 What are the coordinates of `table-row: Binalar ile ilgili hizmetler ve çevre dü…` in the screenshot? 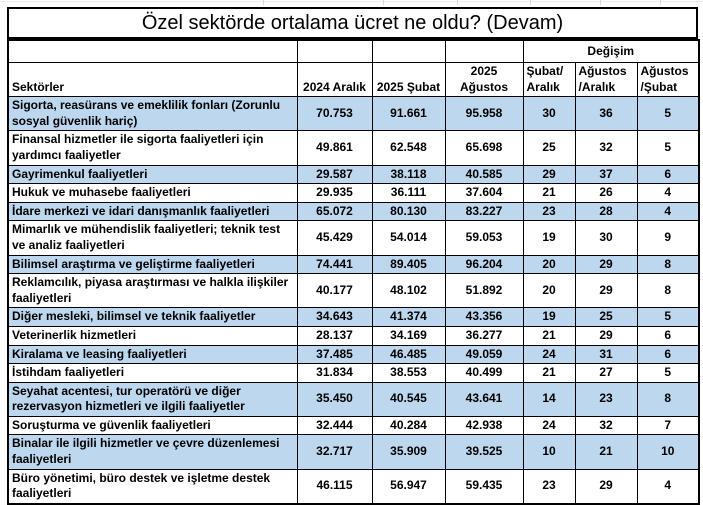 It's located at (353, 452).